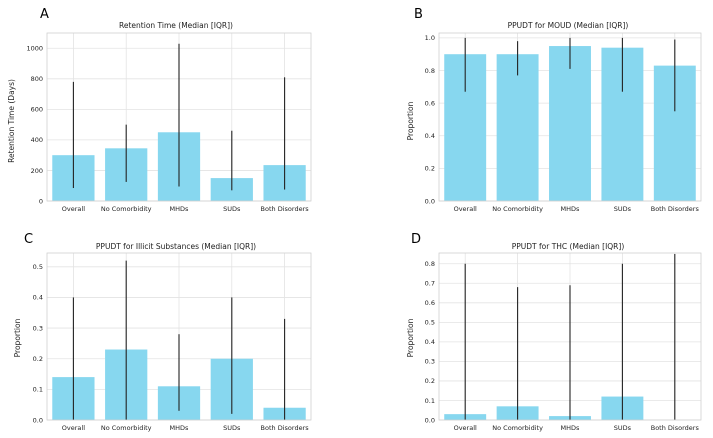 The height and width of the screenshot is (438, 713). What do you see at coordinates (430, 38) in the screenshot?
I see `y-tick-label: 1.0` at bounding box center [430, 38].